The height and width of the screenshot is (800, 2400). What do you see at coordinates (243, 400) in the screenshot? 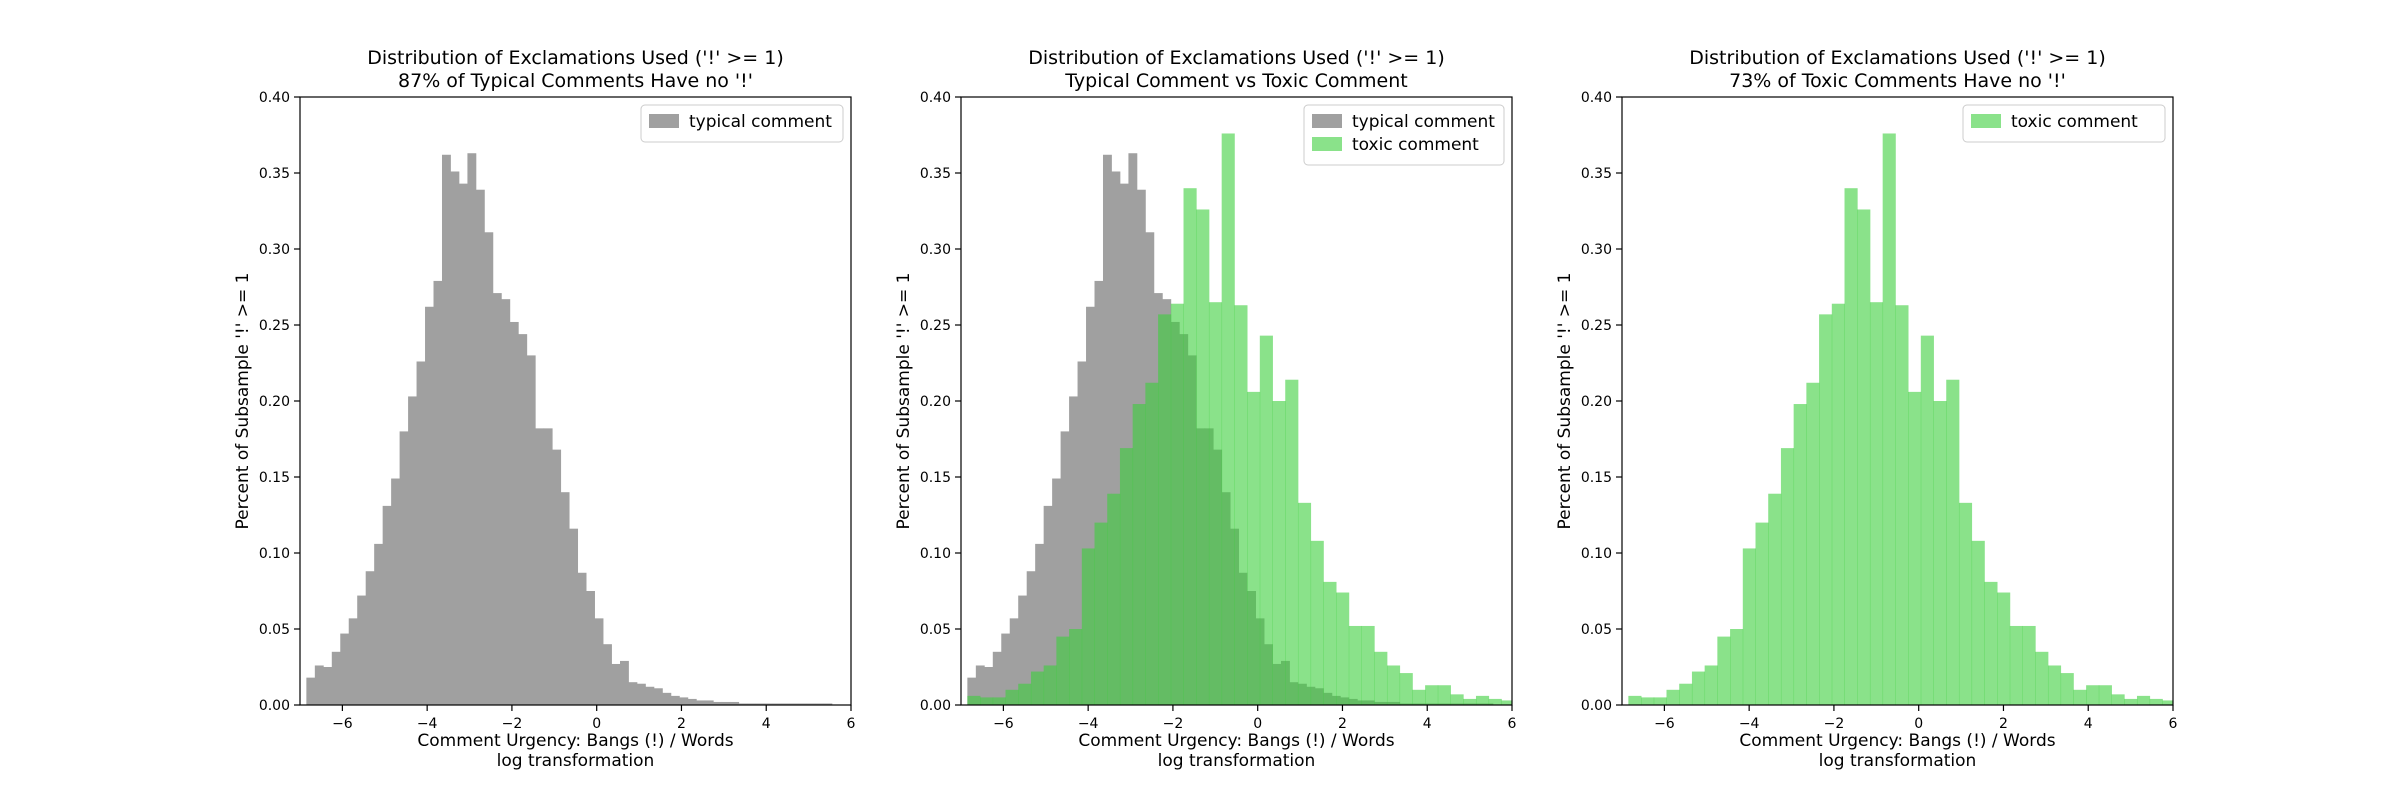
I see `y-axis-label: Percent of Subsample '!' >= 1` at bounding box center [243, 400].